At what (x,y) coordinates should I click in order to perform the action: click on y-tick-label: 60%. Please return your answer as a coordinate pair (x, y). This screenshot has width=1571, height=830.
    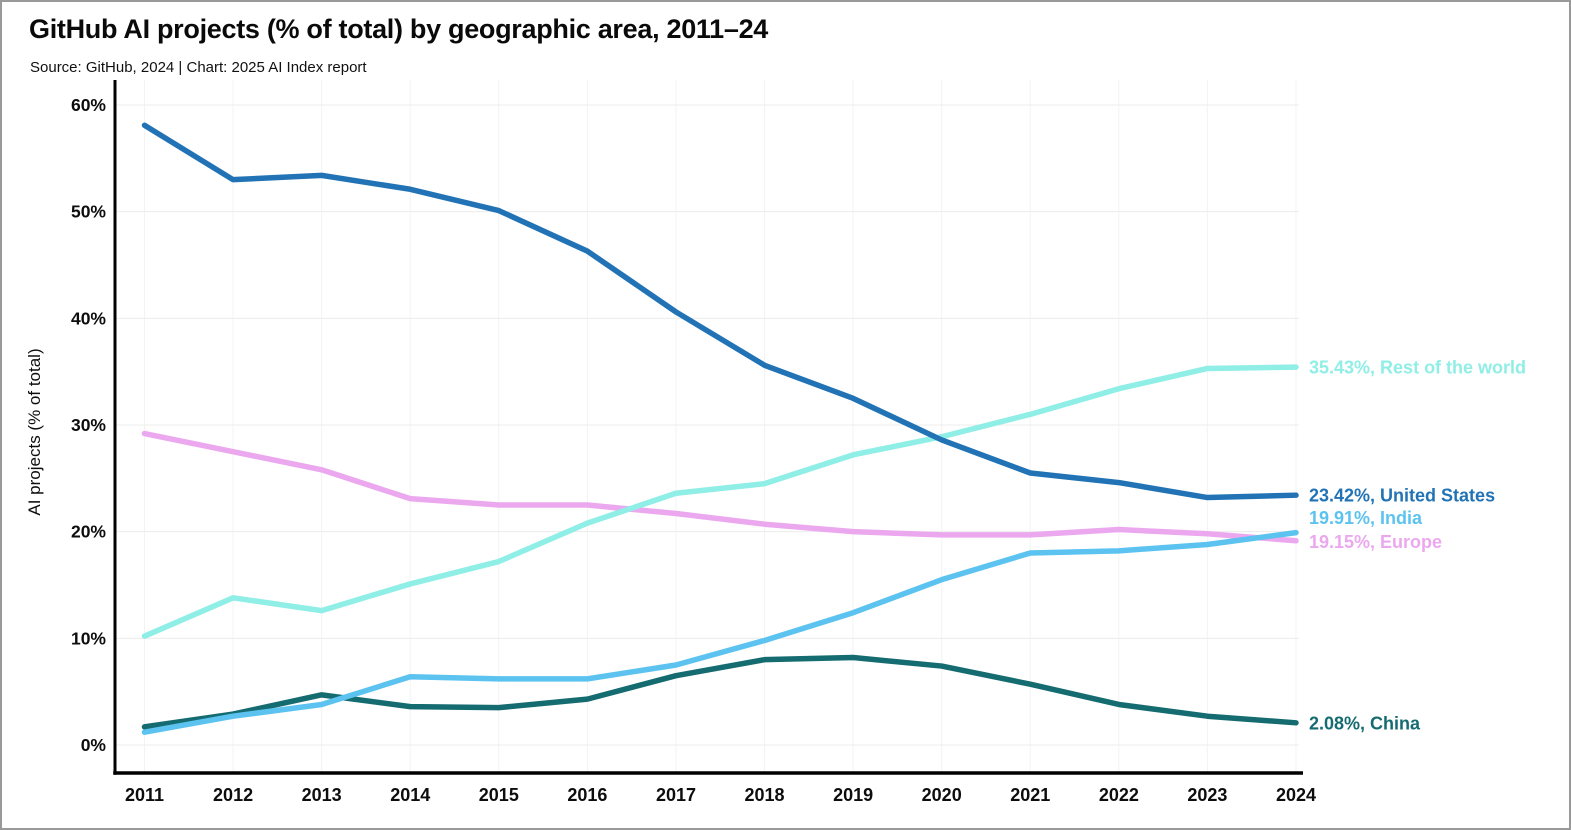
    Looking at the image, I should click on (88, 105).